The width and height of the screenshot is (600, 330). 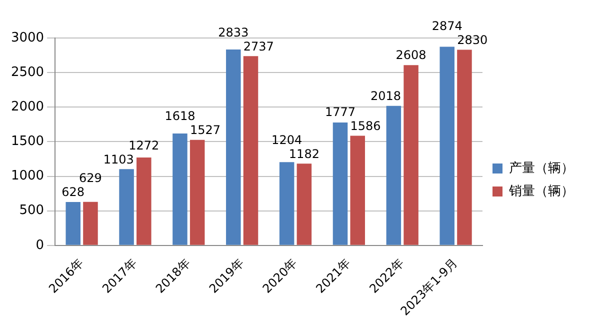 I want to click on y-tick-label: 2500, so click(x=27, y=72).